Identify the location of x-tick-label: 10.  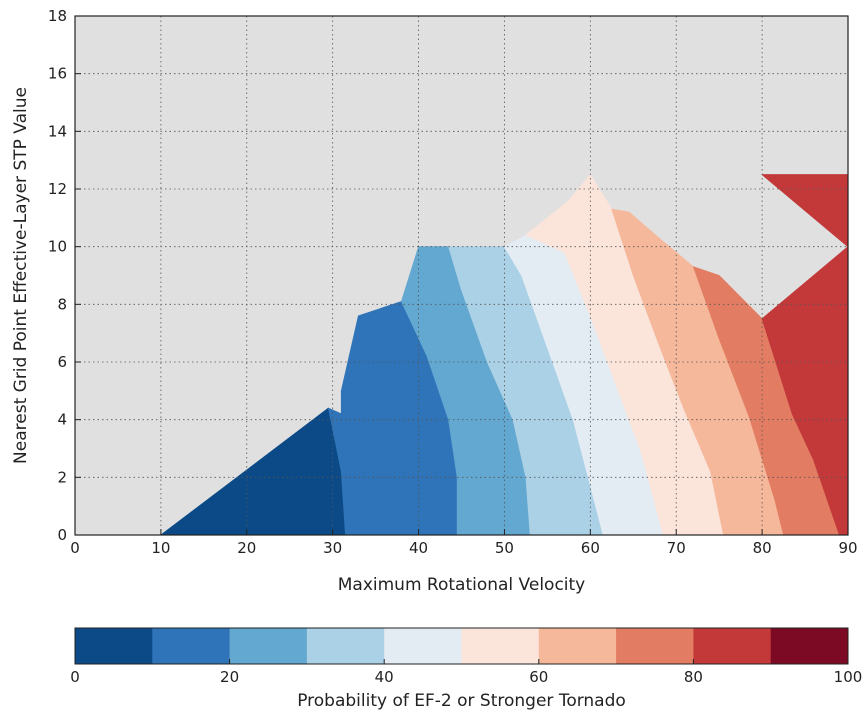
(160, 548).